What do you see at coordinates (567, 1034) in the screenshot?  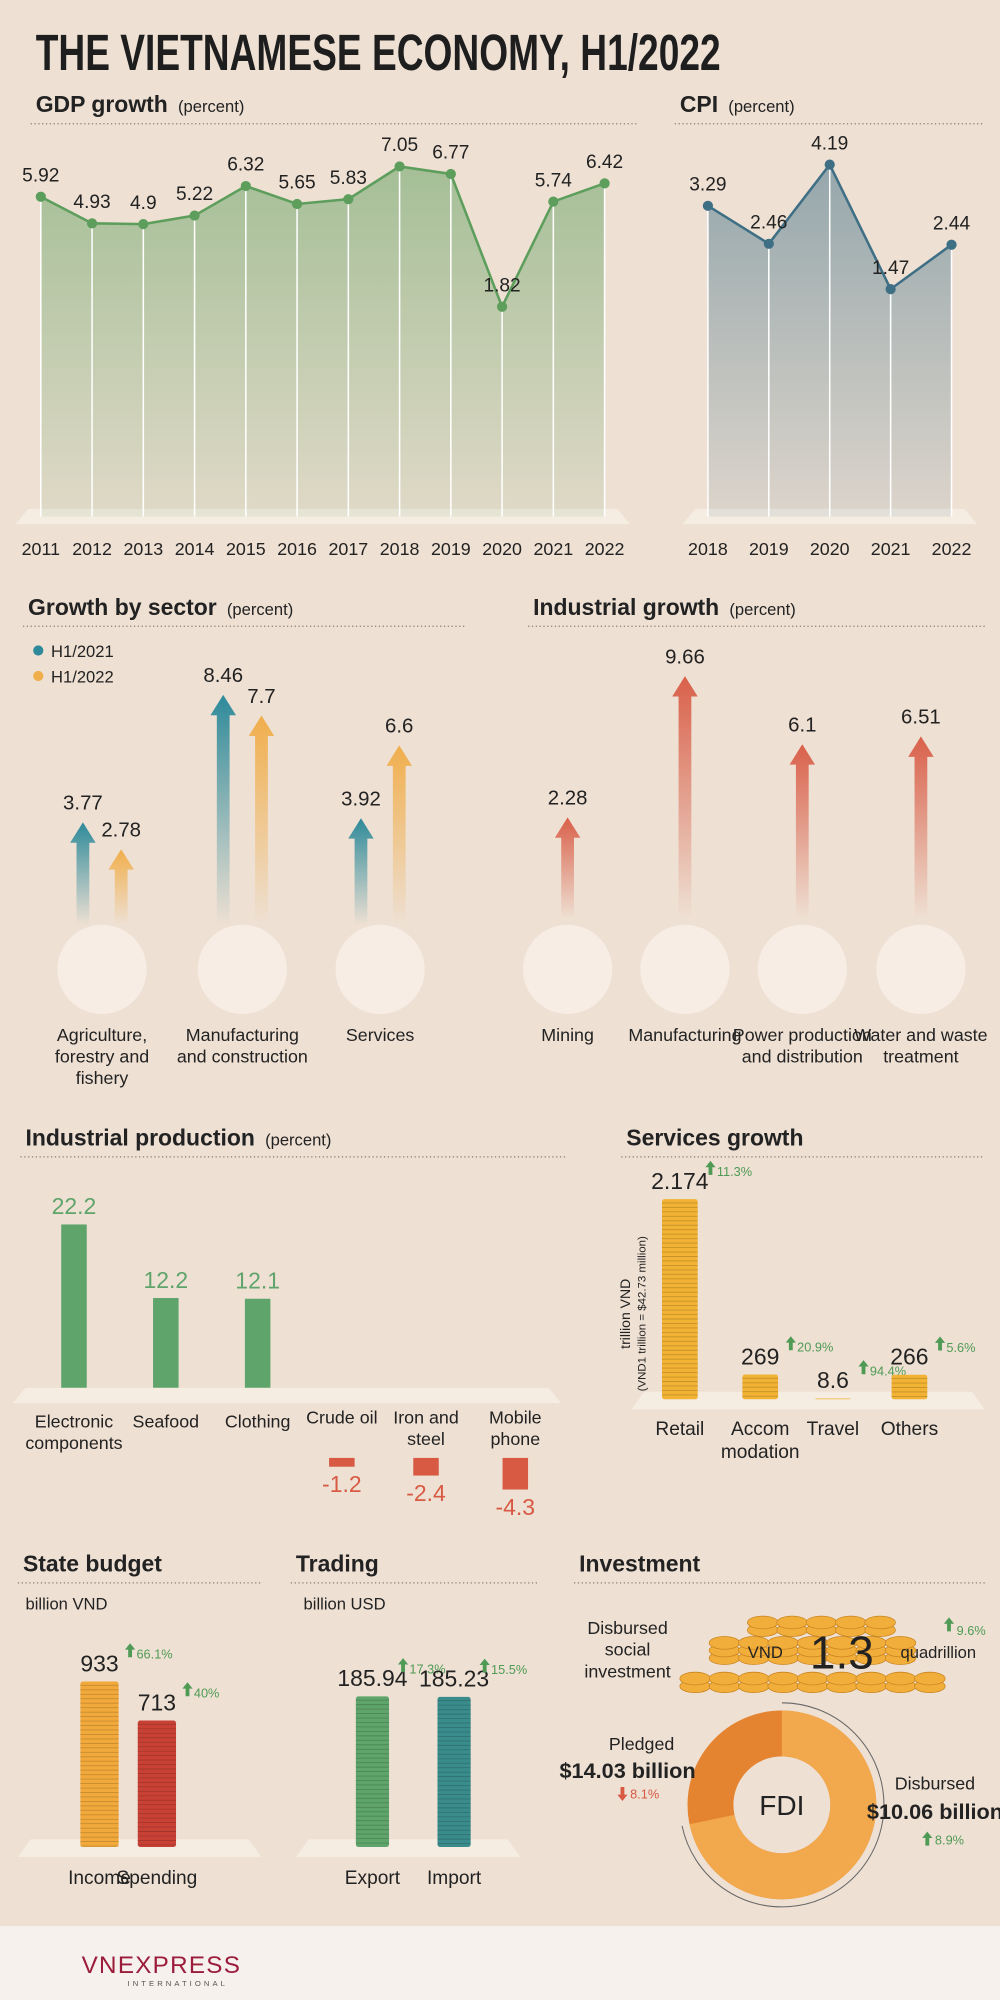 I see `category-label: Mining` at bounding box center [567, 1034].